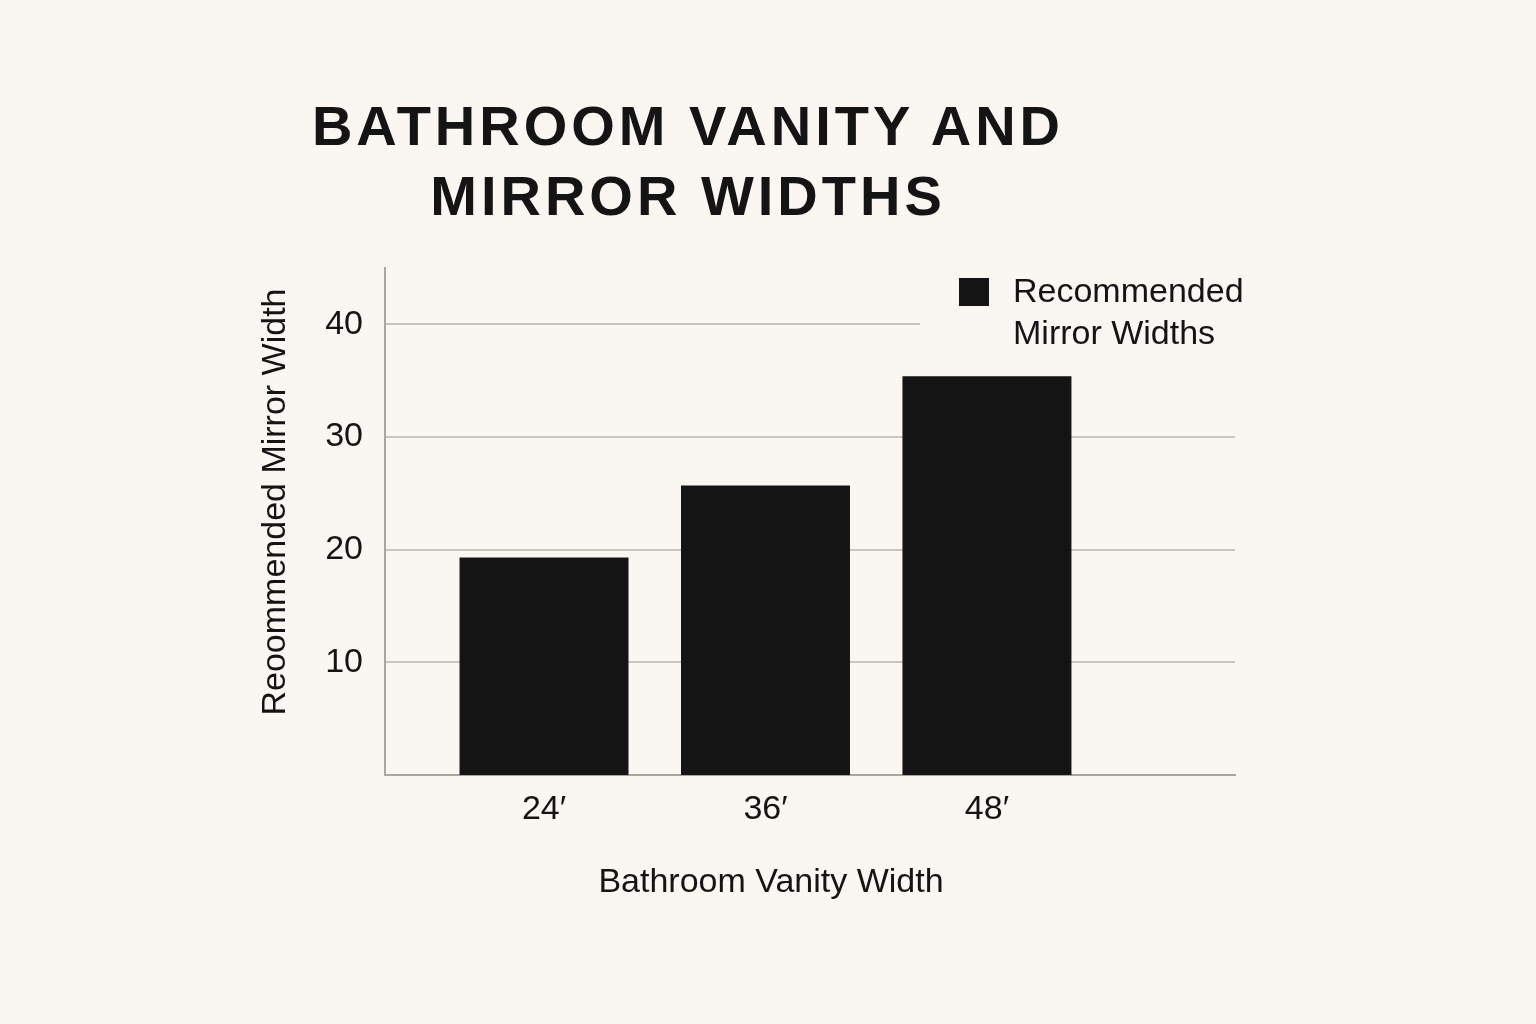 This screenshot has height=1024, width=1536. I want to click on x-tick-label: 36′, so click(765, 806).